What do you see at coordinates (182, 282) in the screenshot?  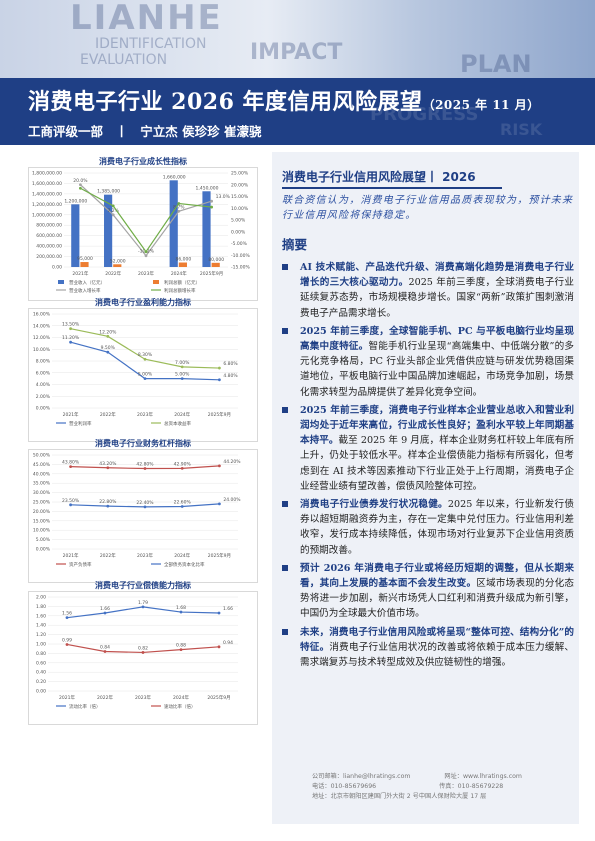 I see `legend-label: 利润总额（亿元）` at bounding box center [182, 282].